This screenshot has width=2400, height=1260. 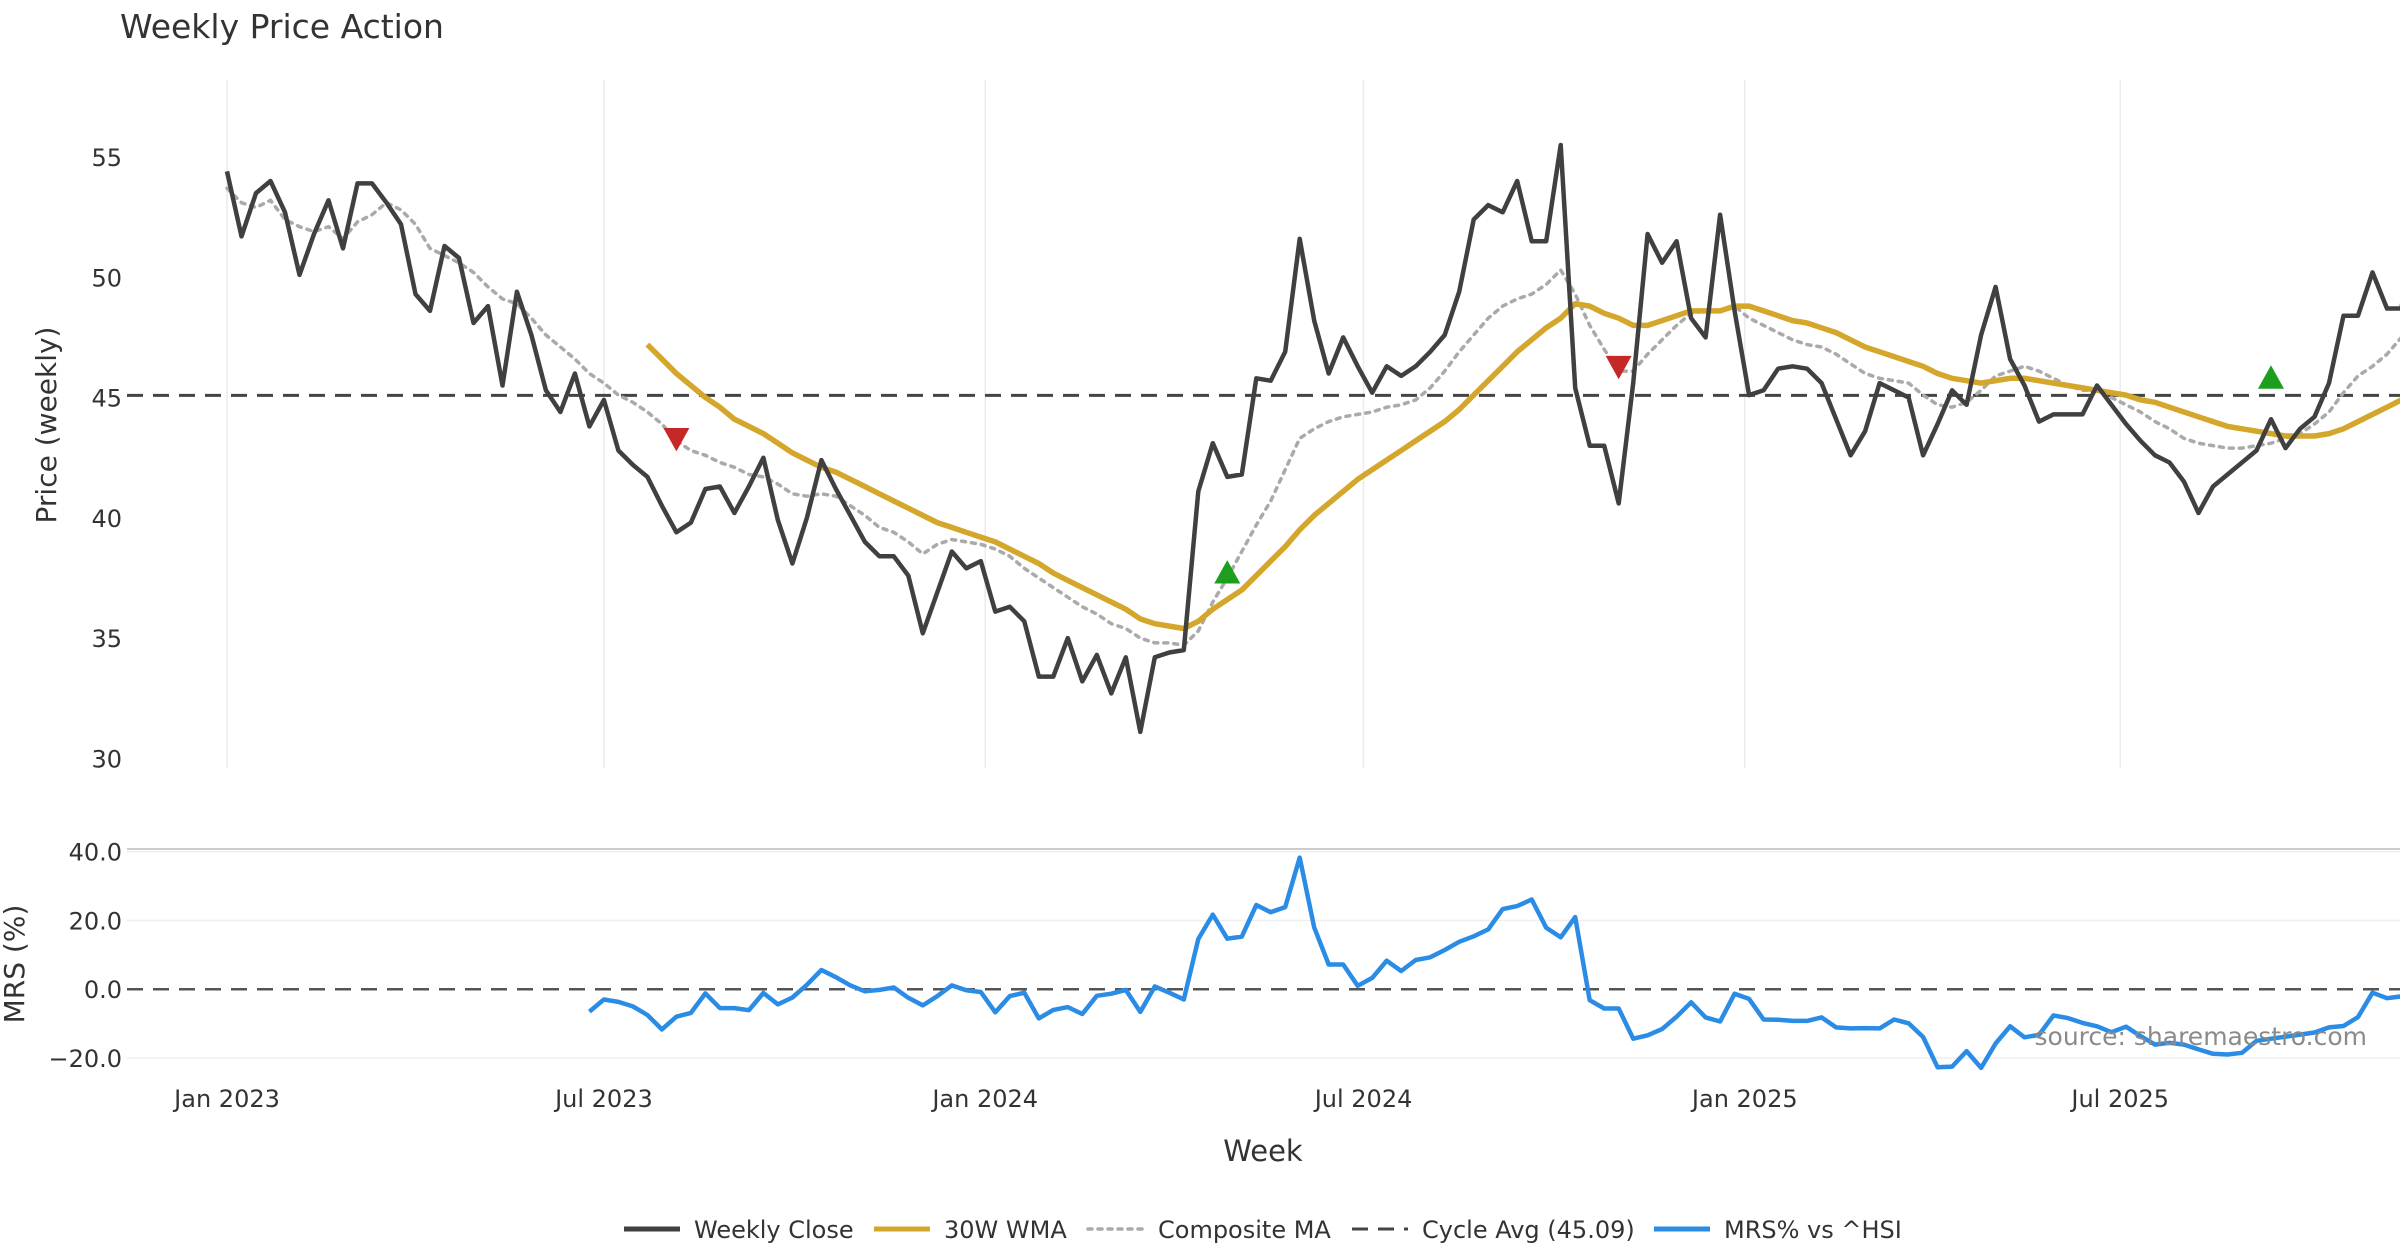 What do you see at coordinates (1493, 963) in the screenshot?
I see `mrs-line` at bounding box center [1493, 963].